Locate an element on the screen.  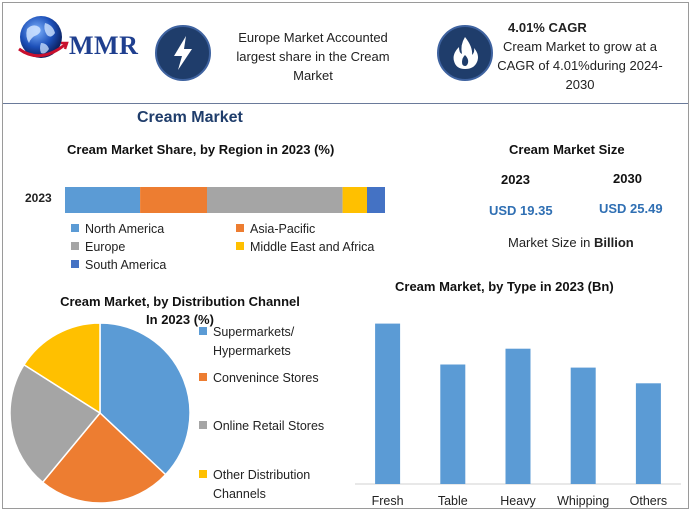
legend-label: Supermarkets/ is located at coordinates (254, 332).